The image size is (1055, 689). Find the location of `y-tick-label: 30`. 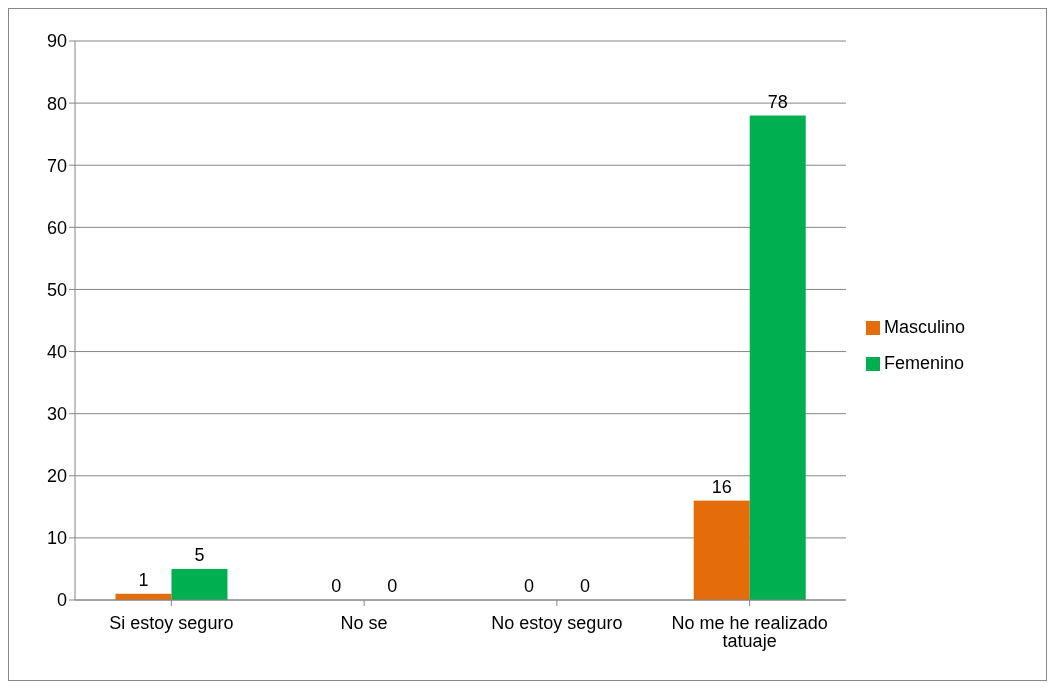

y-tick-label: 30 is located at coordinates (56, 414).